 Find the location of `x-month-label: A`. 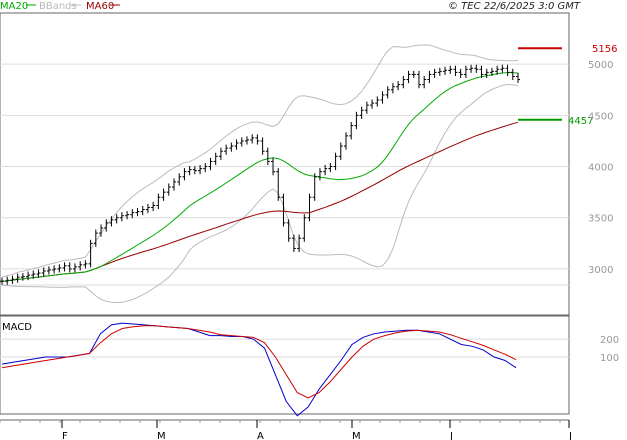

x-month-label: A is located at coordinates (260, 435).